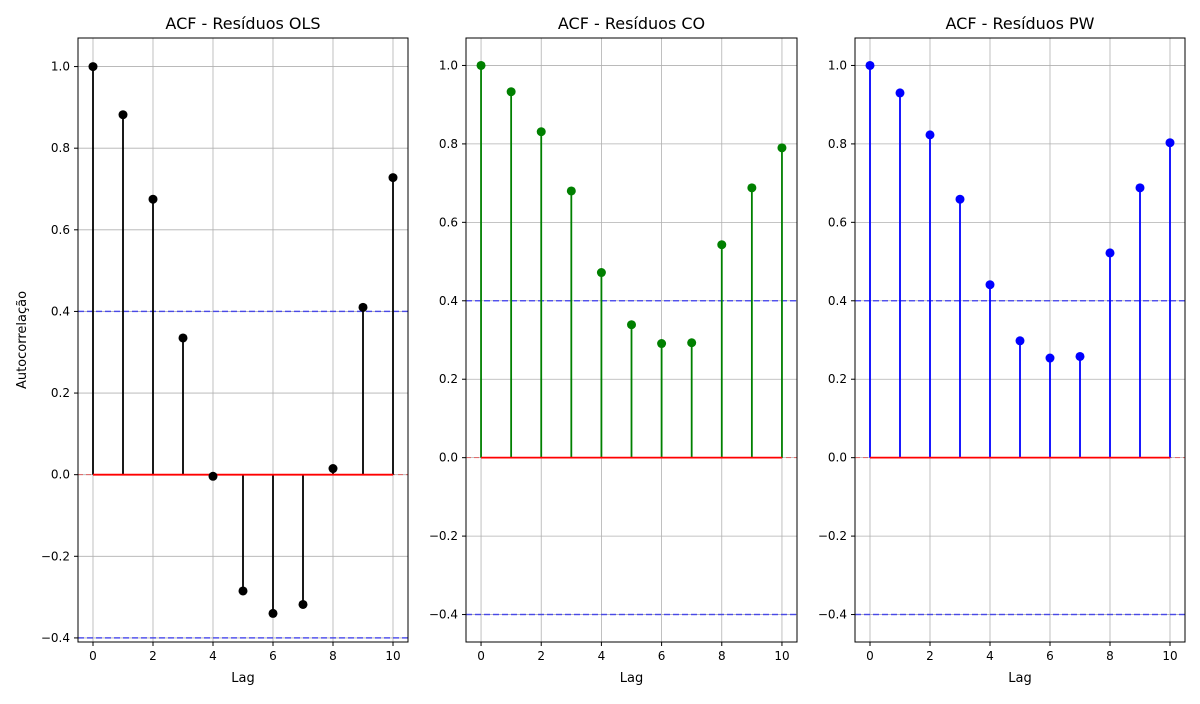  I want to click on chart-title: ACF - Resíduos CO, so click(631, 23).